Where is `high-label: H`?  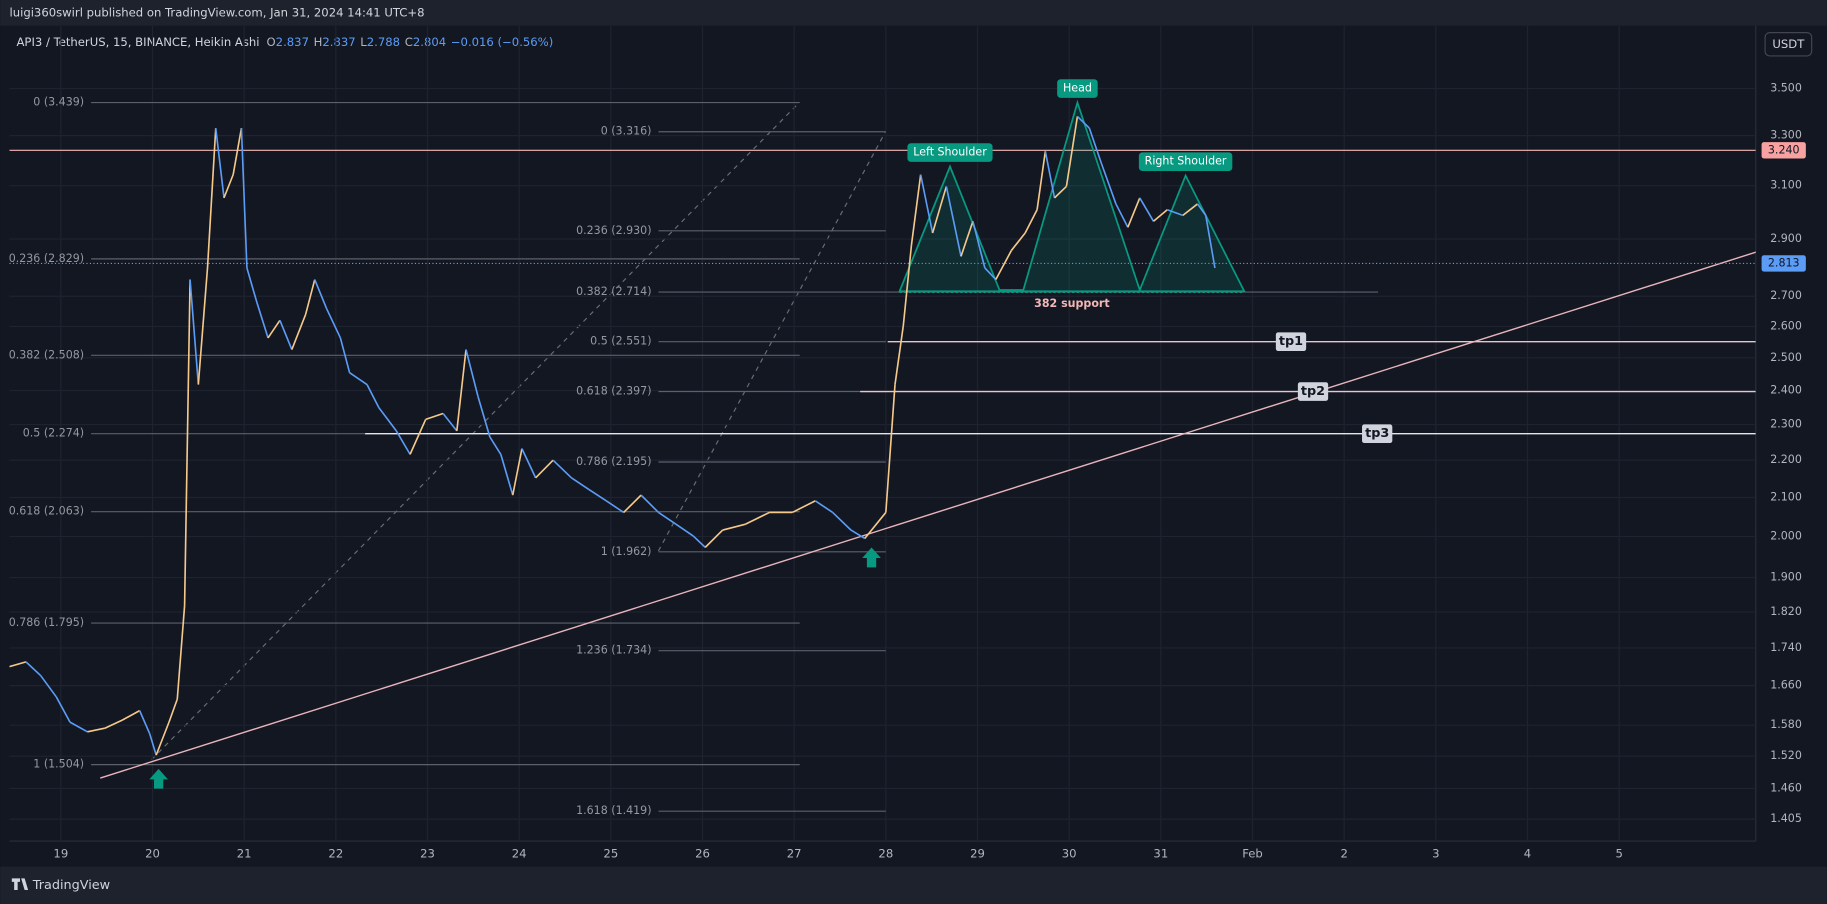 high-label: H is located at coordinates (318, 41).